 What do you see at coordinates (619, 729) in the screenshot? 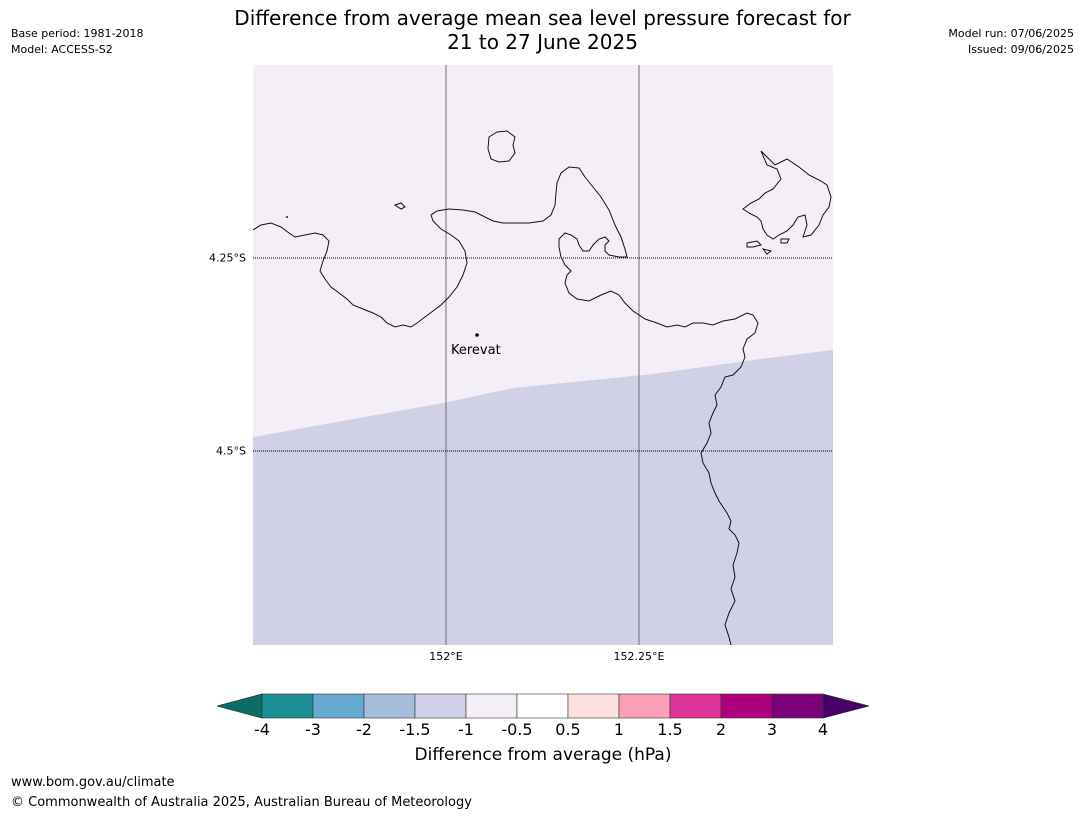
I see `colorbar-tick-label: 1` at bounding box center [619, 729].